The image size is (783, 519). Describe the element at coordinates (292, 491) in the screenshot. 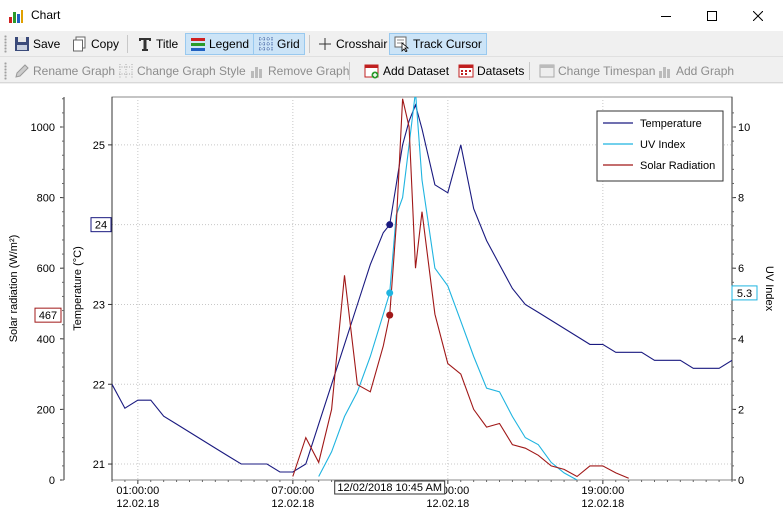

I see `x-tick-label-time: 07:00:00` at that location.